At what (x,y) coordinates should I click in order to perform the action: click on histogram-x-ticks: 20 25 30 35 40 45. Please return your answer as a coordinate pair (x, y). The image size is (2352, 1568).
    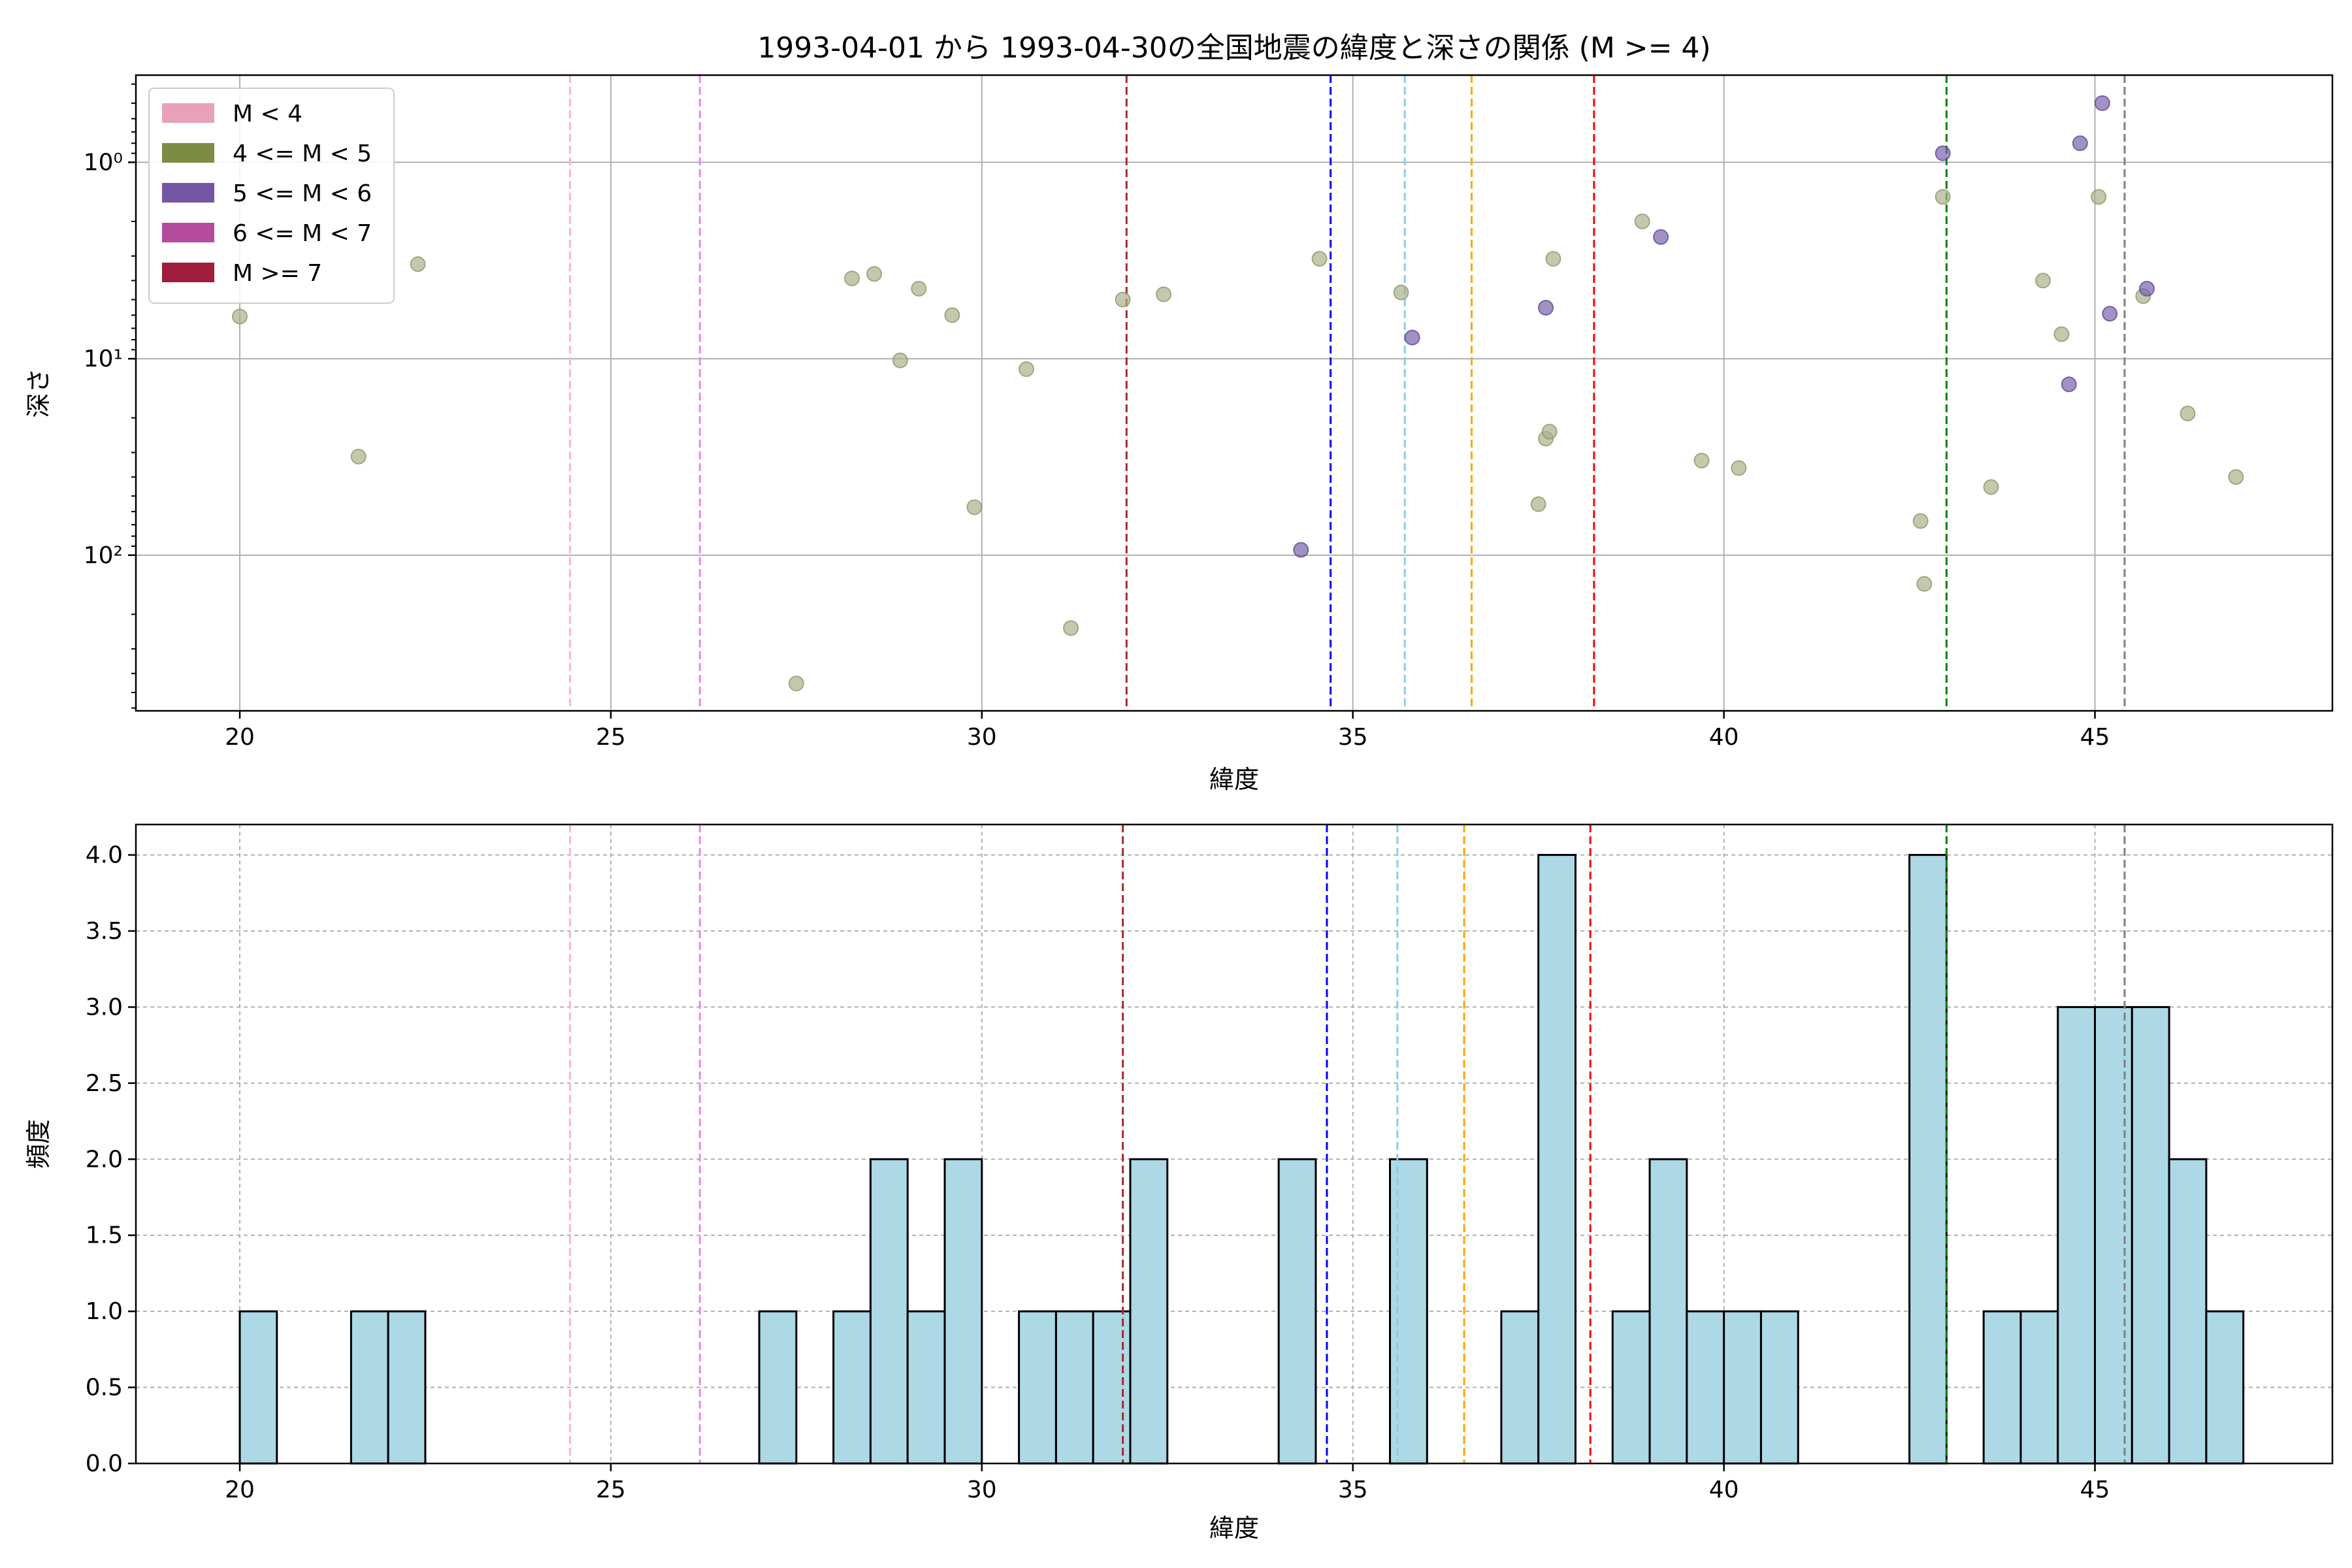
    Looking at the image, I should click on (1167, 1483).